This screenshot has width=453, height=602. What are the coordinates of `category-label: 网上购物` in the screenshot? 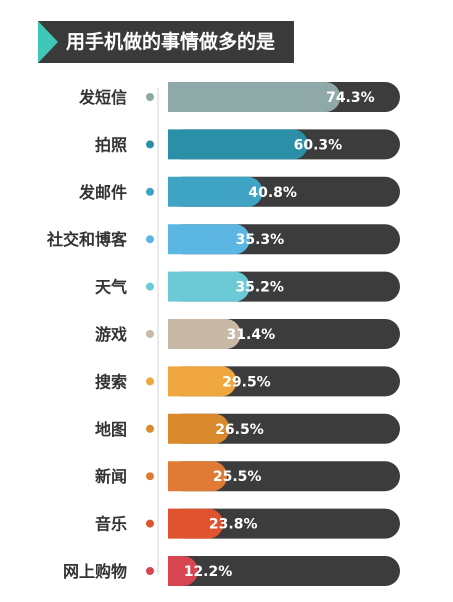 It's located at (95, 571).